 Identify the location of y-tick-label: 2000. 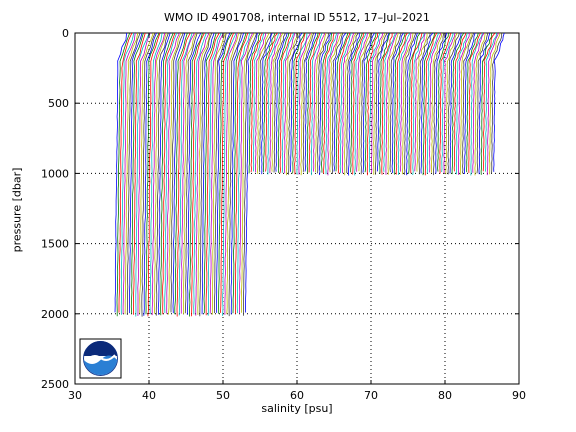
(55, 314).